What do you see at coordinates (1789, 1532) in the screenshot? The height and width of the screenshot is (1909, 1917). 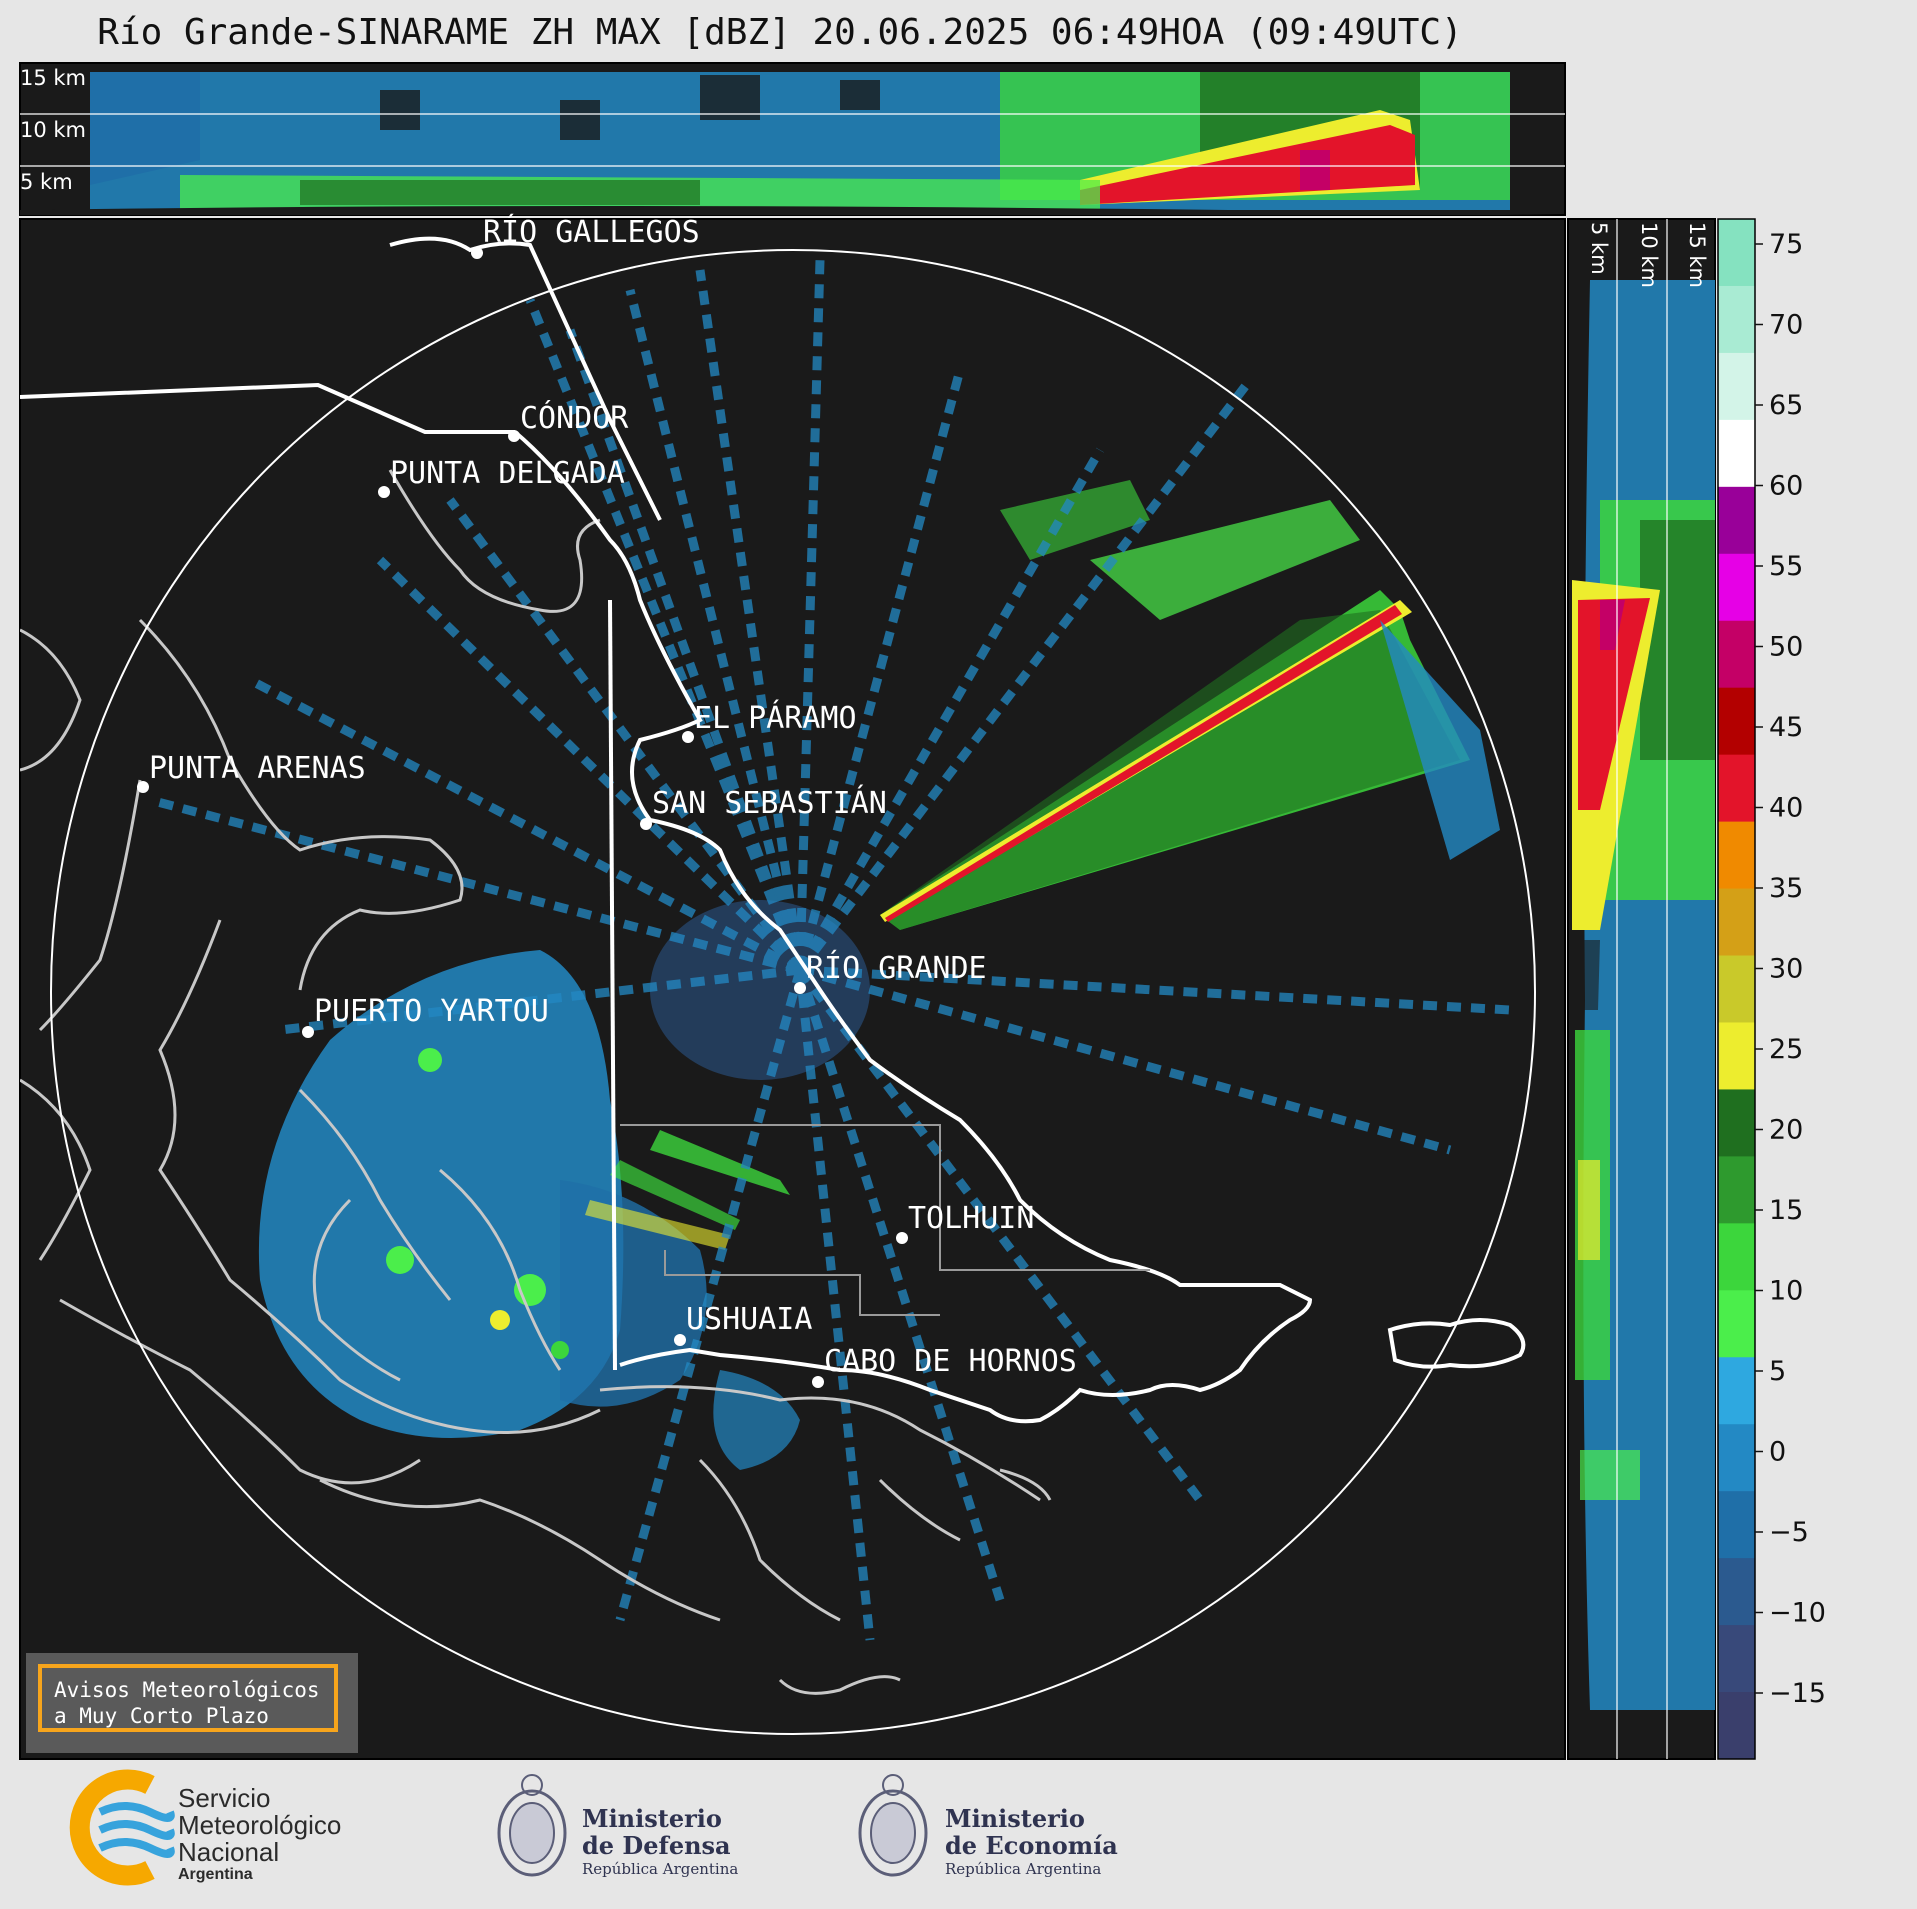 I see `colorbar-tick-label: −5` at bounding box center [1789, 1532].